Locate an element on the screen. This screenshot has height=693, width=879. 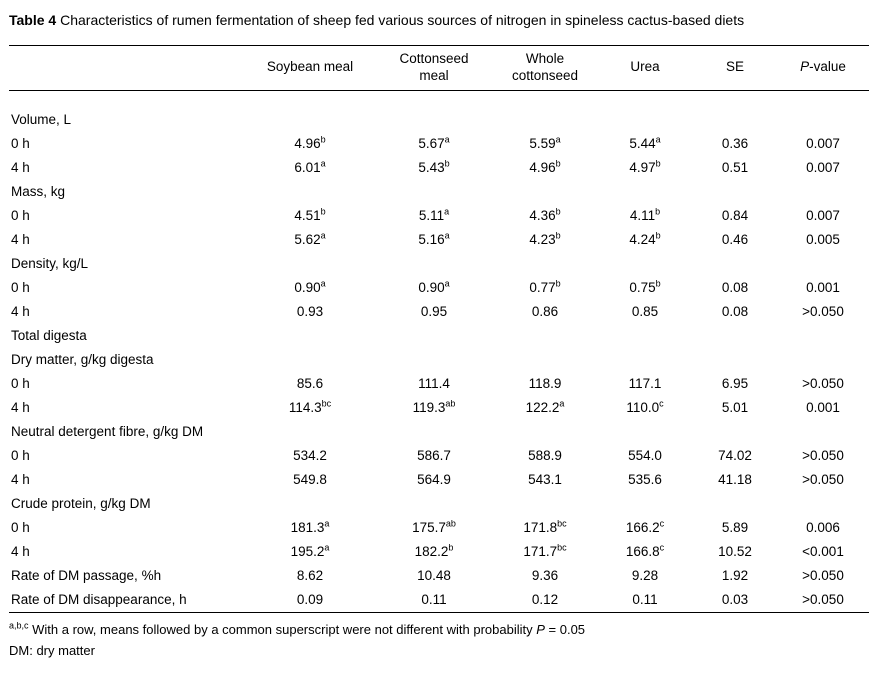
value-cell: 195.2a is located at coordinates (310, 550).